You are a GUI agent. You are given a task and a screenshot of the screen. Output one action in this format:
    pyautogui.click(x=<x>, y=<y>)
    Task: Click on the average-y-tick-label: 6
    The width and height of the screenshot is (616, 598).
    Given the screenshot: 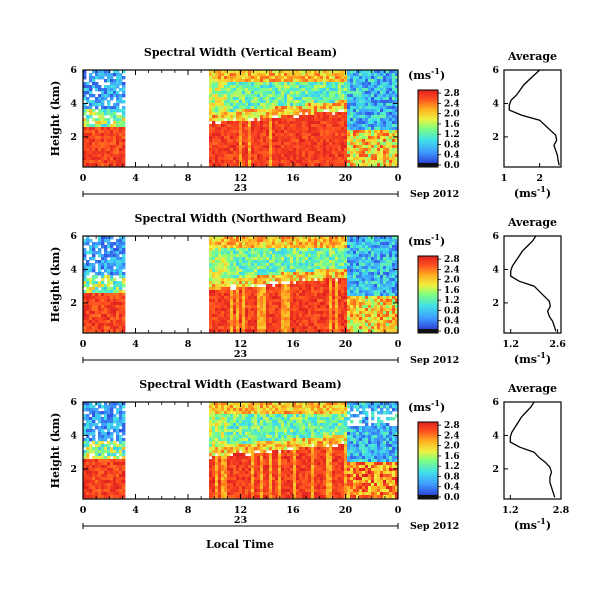 What is the action you would take?
    pyautogui.click(x=495, y=236)
    